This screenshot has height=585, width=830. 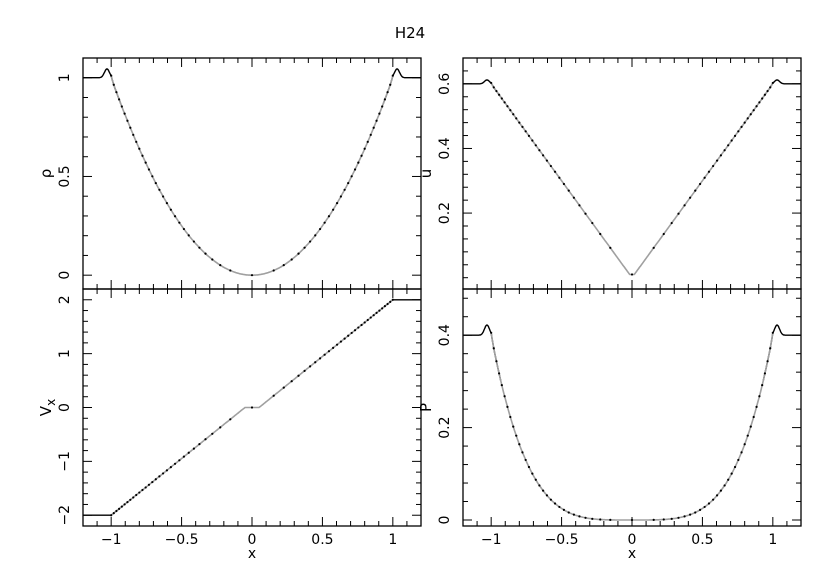 What do you see at coordinates (252, 540) in the screenshot?
I see `x-tick-label: 0` at bounding box center [252, 540].